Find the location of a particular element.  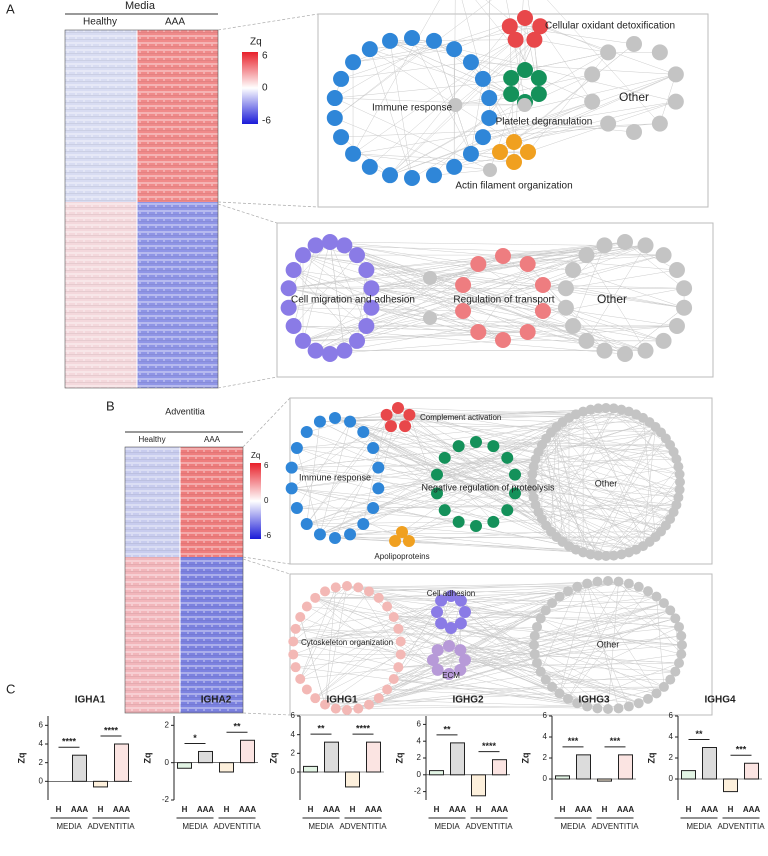

chart-title: IGHG1 is located at coordinates (342, 700).